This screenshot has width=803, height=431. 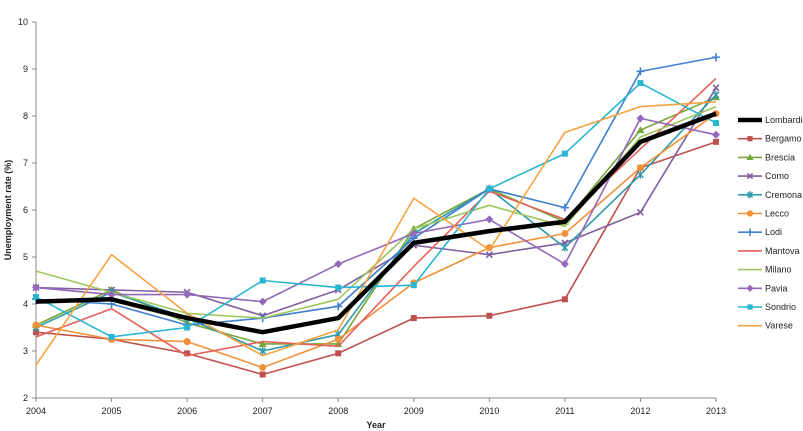 I want to click on legend-item-pavia: Pavia, so click(x=763, y=288).